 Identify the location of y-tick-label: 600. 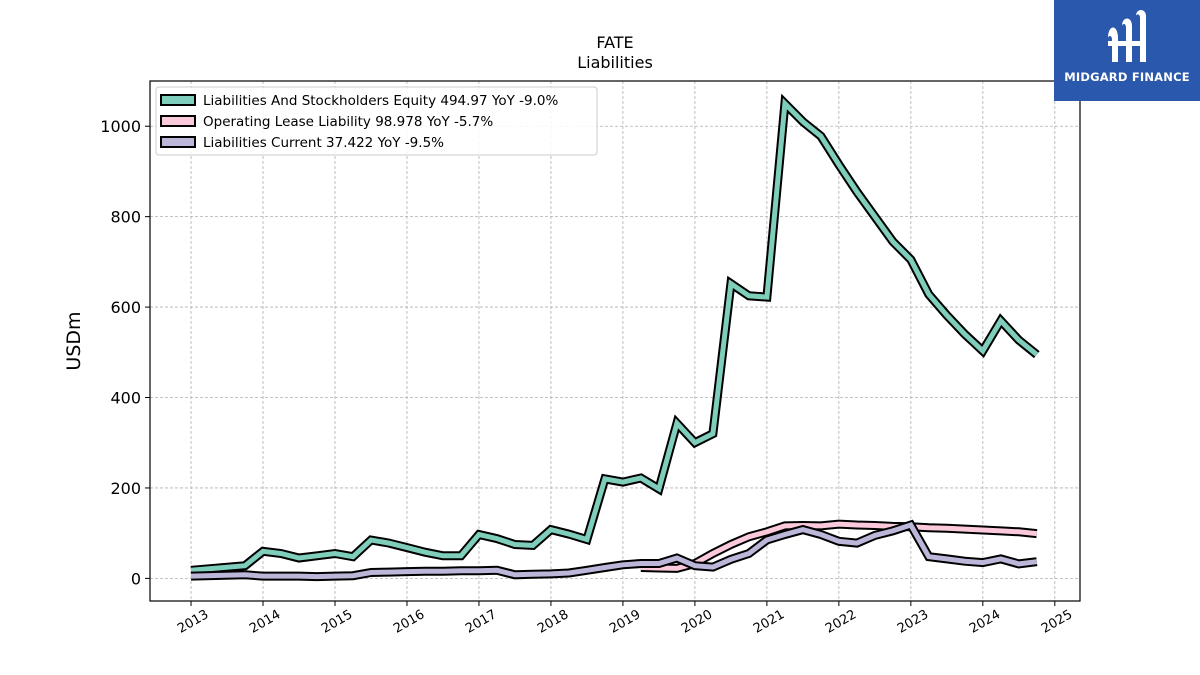
(125, 307).